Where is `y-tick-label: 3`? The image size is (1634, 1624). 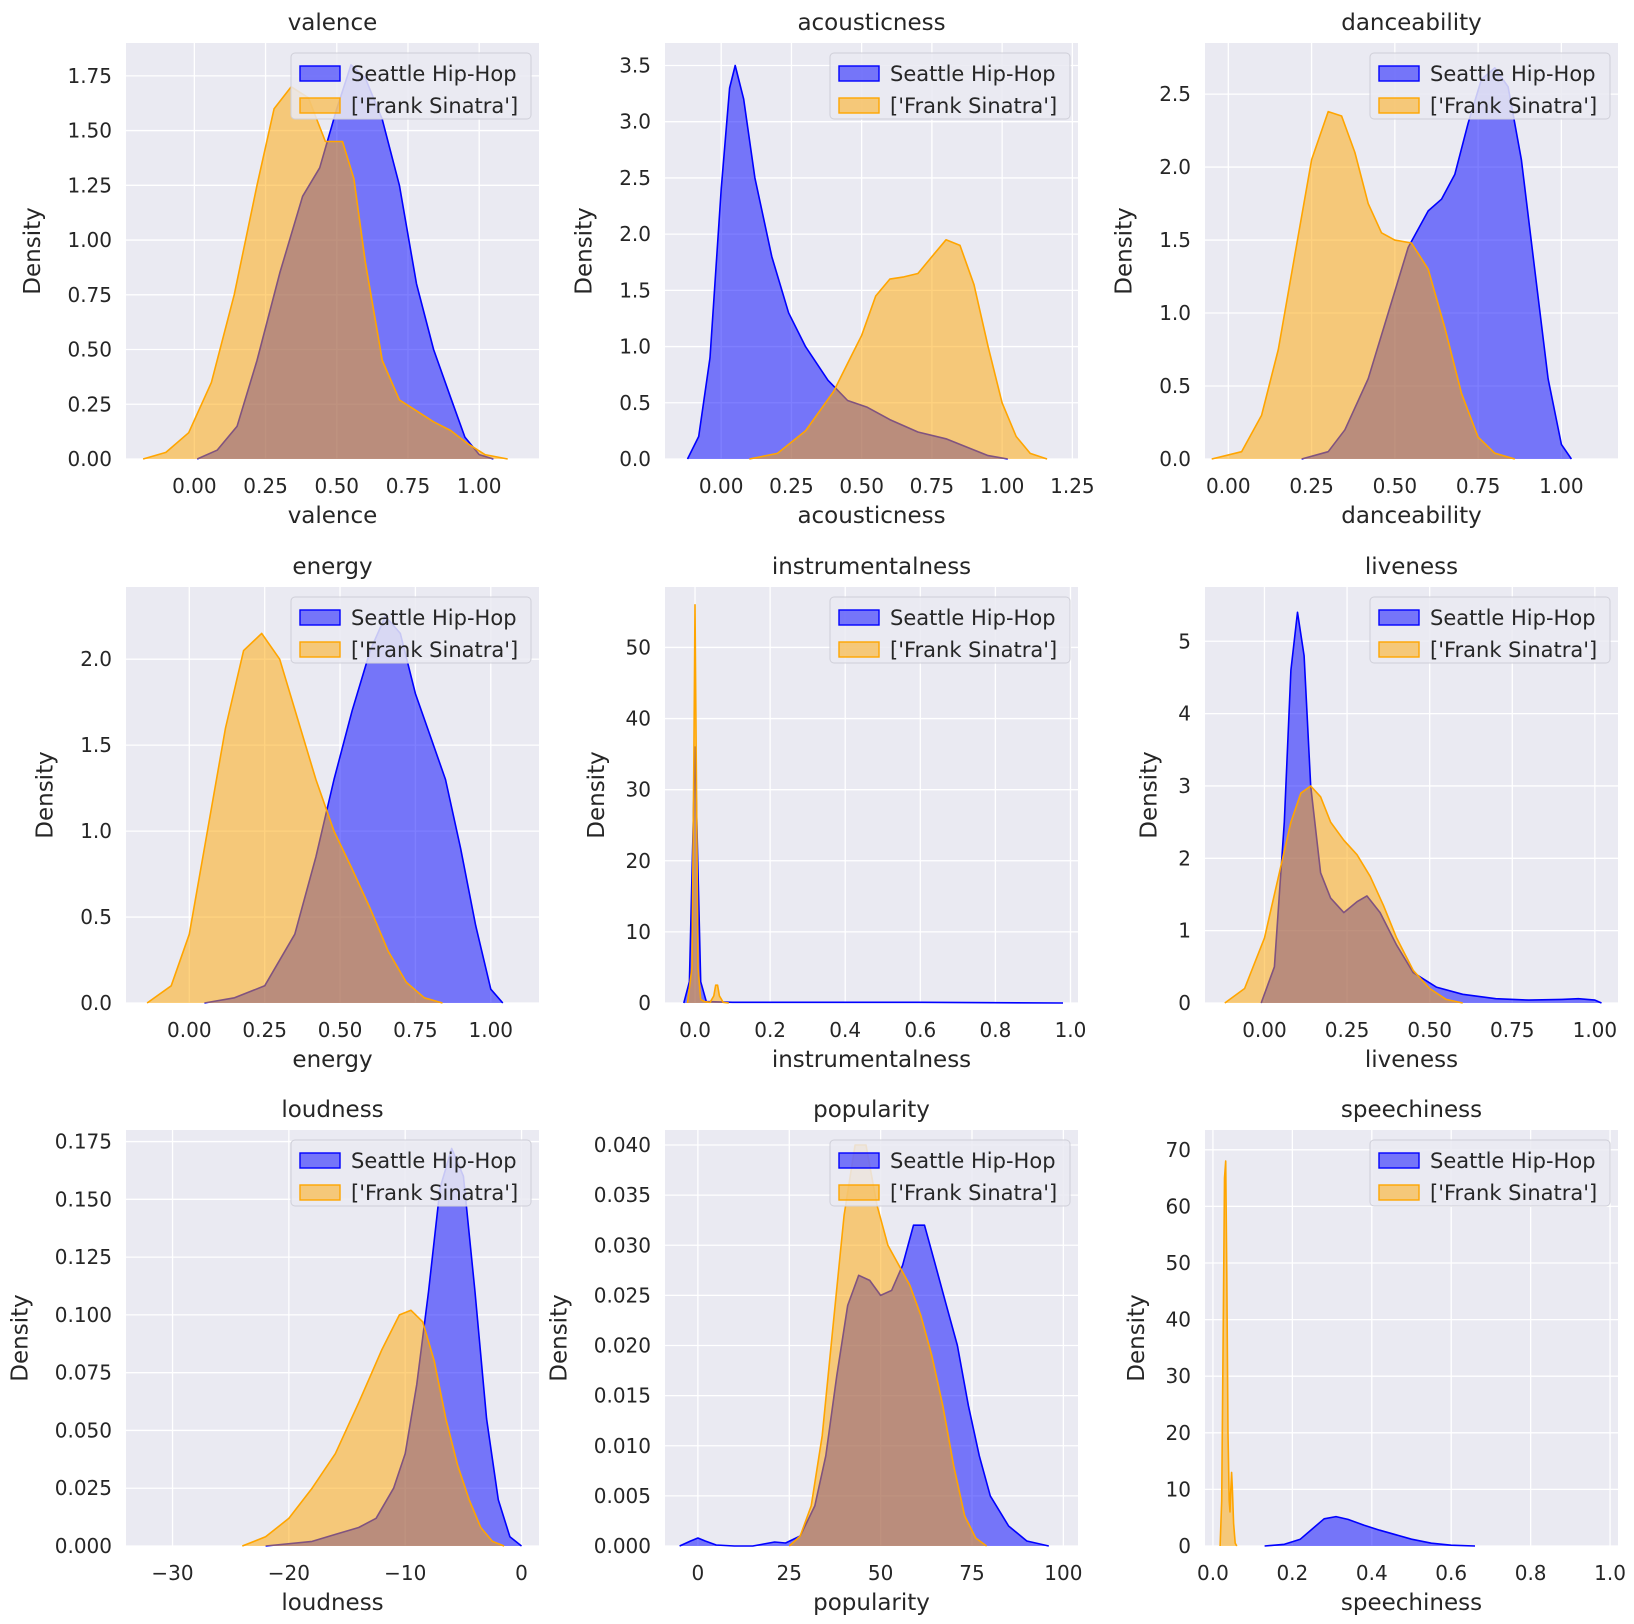
y-tick-label: 3 is located at coordinates (1184, 786).